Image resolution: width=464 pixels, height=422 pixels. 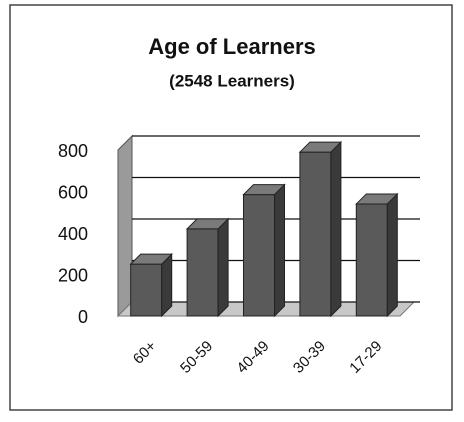 I want to click on y-tick-label: 0, so click(x=83, y=317).